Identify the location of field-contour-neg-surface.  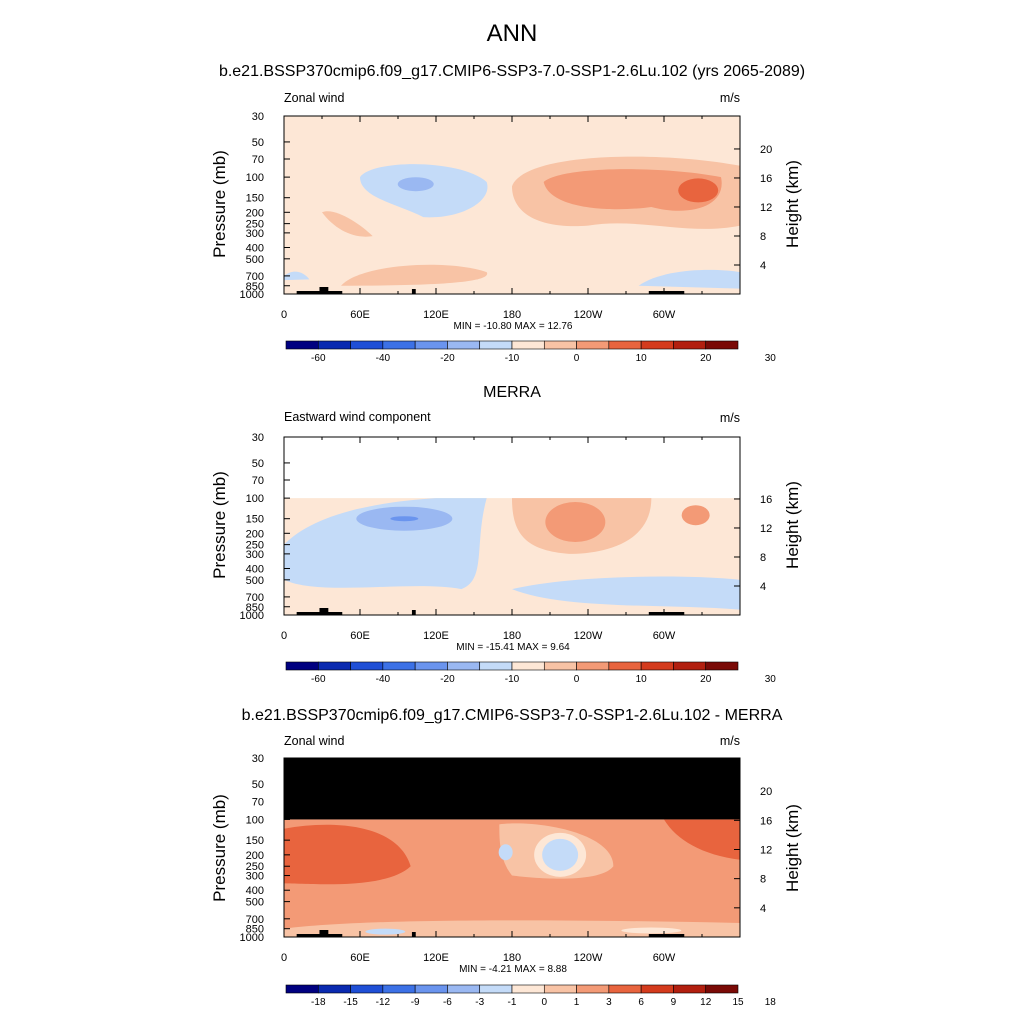
(385, 931).